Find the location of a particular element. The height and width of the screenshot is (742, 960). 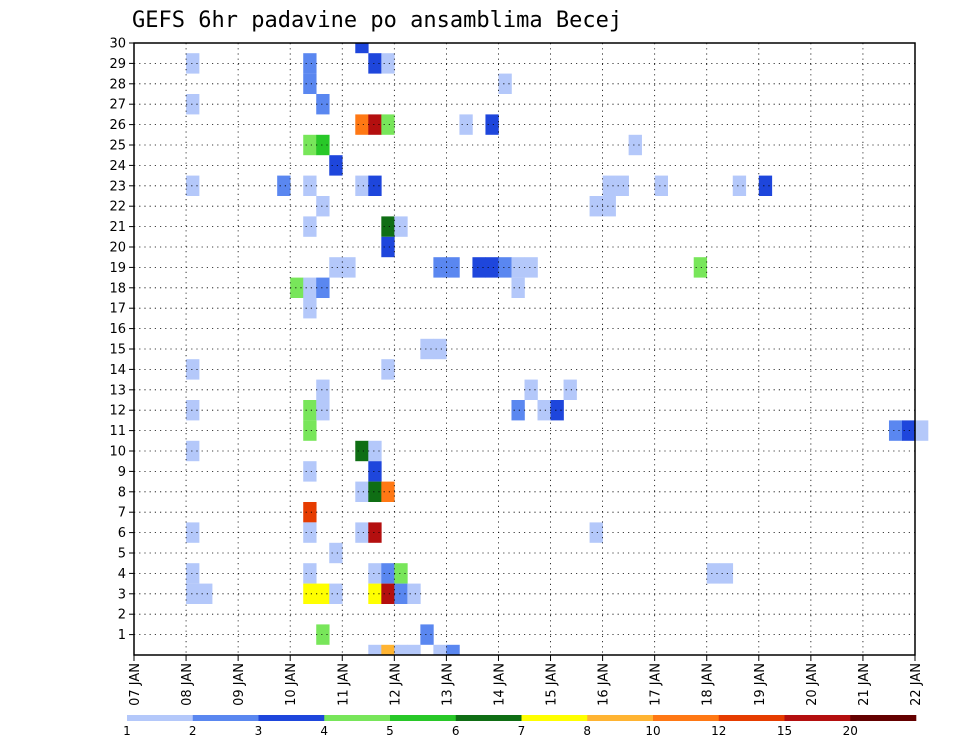

y-tick-label: 15 is located at coordinates (117, 350).